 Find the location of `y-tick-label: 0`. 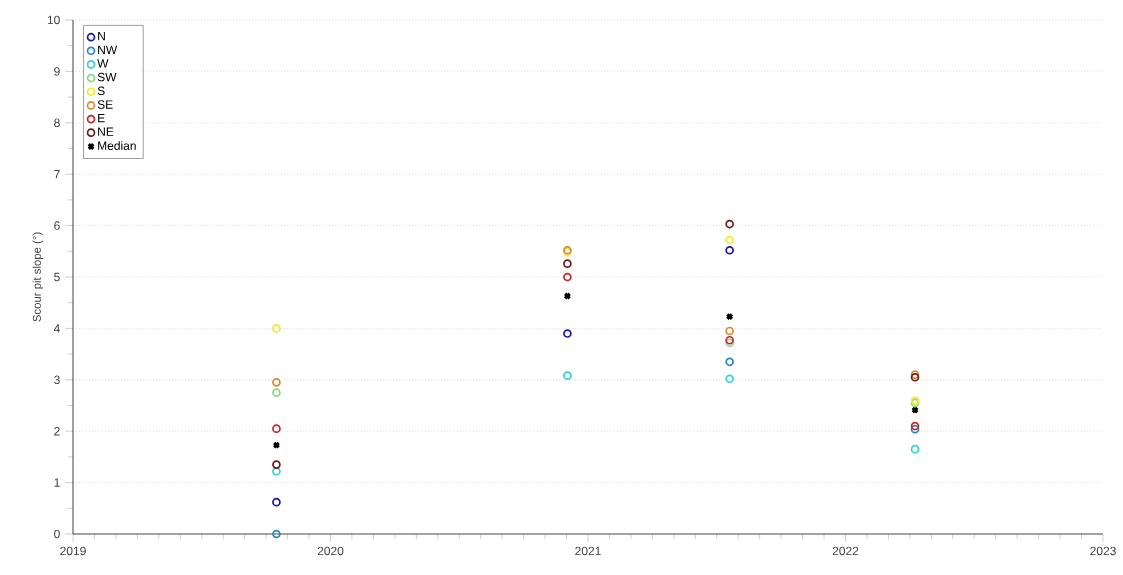

y-tick-label: 0 is located at coordinates (57, 534).